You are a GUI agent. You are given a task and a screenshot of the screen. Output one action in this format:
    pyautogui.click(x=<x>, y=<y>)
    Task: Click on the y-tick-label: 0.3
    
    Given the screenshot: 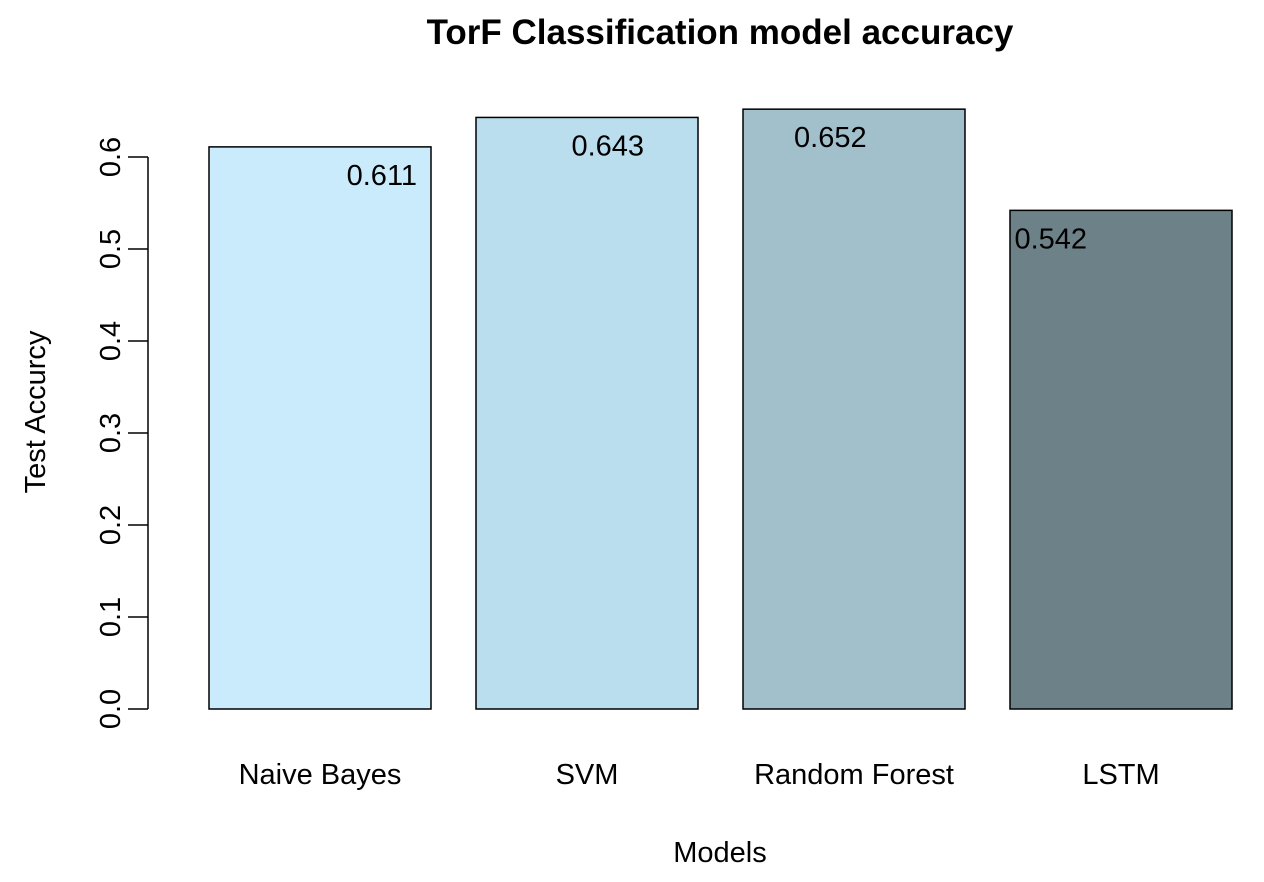 What is the action you would take?
    pyautogui.click(x=111, y=433)
    